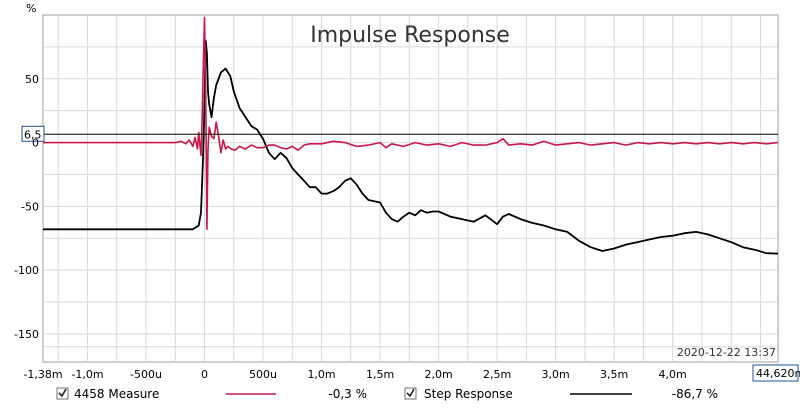 The image size is (800, 417). Describe the element at coordinates (695, 394) in the screenshot. I see `legend-value: -86,7 %` at that location.